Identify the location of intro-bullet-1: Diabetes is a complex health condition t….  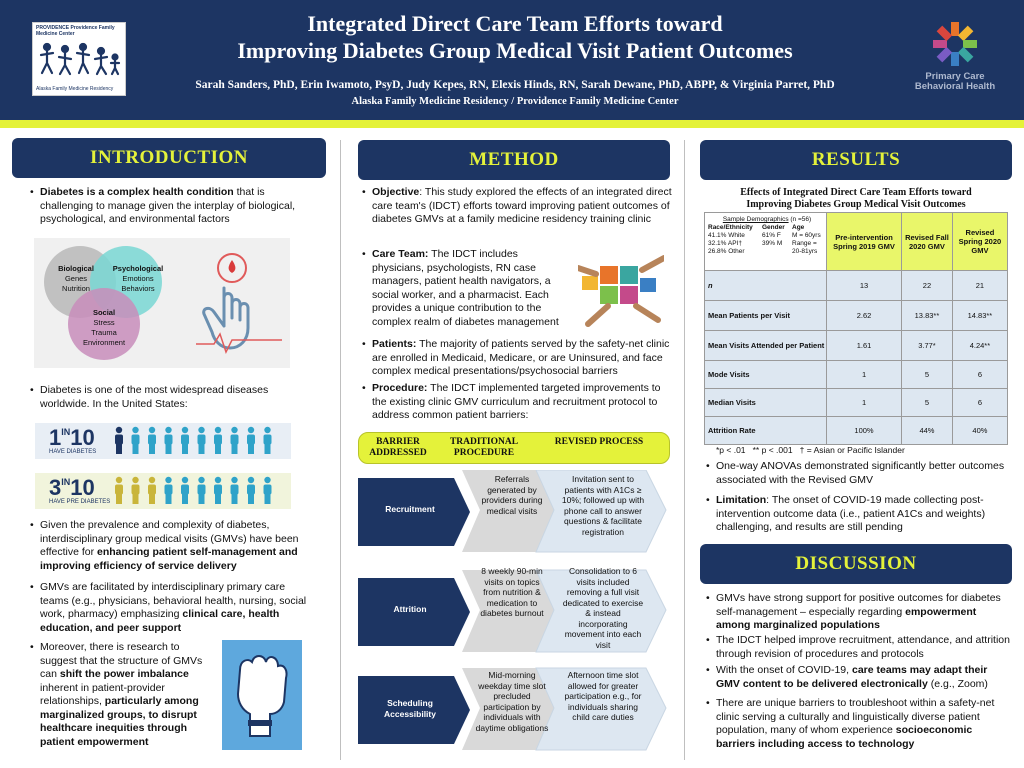
(170, 206).